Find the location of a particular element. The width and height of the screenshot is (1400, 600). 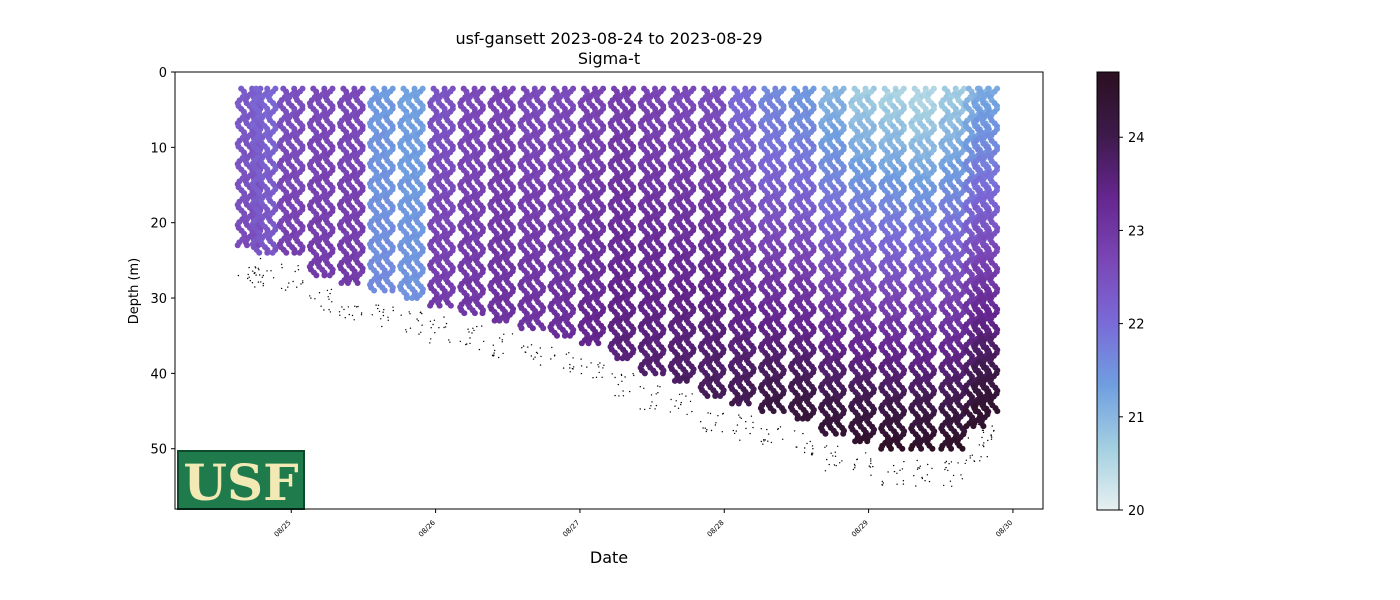

chart-title: usf-gansett 2023-08-24 to 2023-08-29 is located at coordinates (608, 38).